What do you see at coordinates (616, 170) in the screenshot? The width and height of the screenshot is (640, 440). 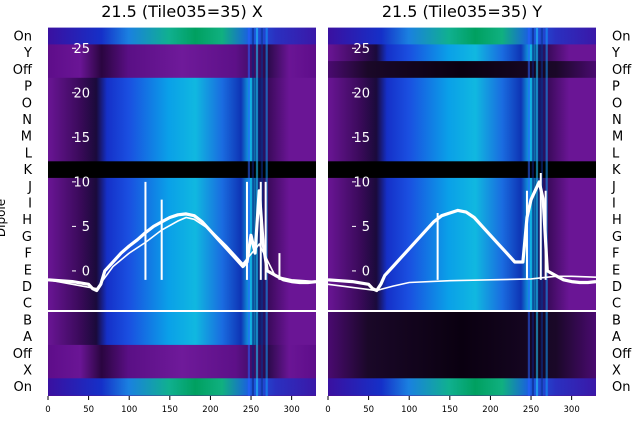 I see `row-label-right: K` at bounding box center [616, 170].